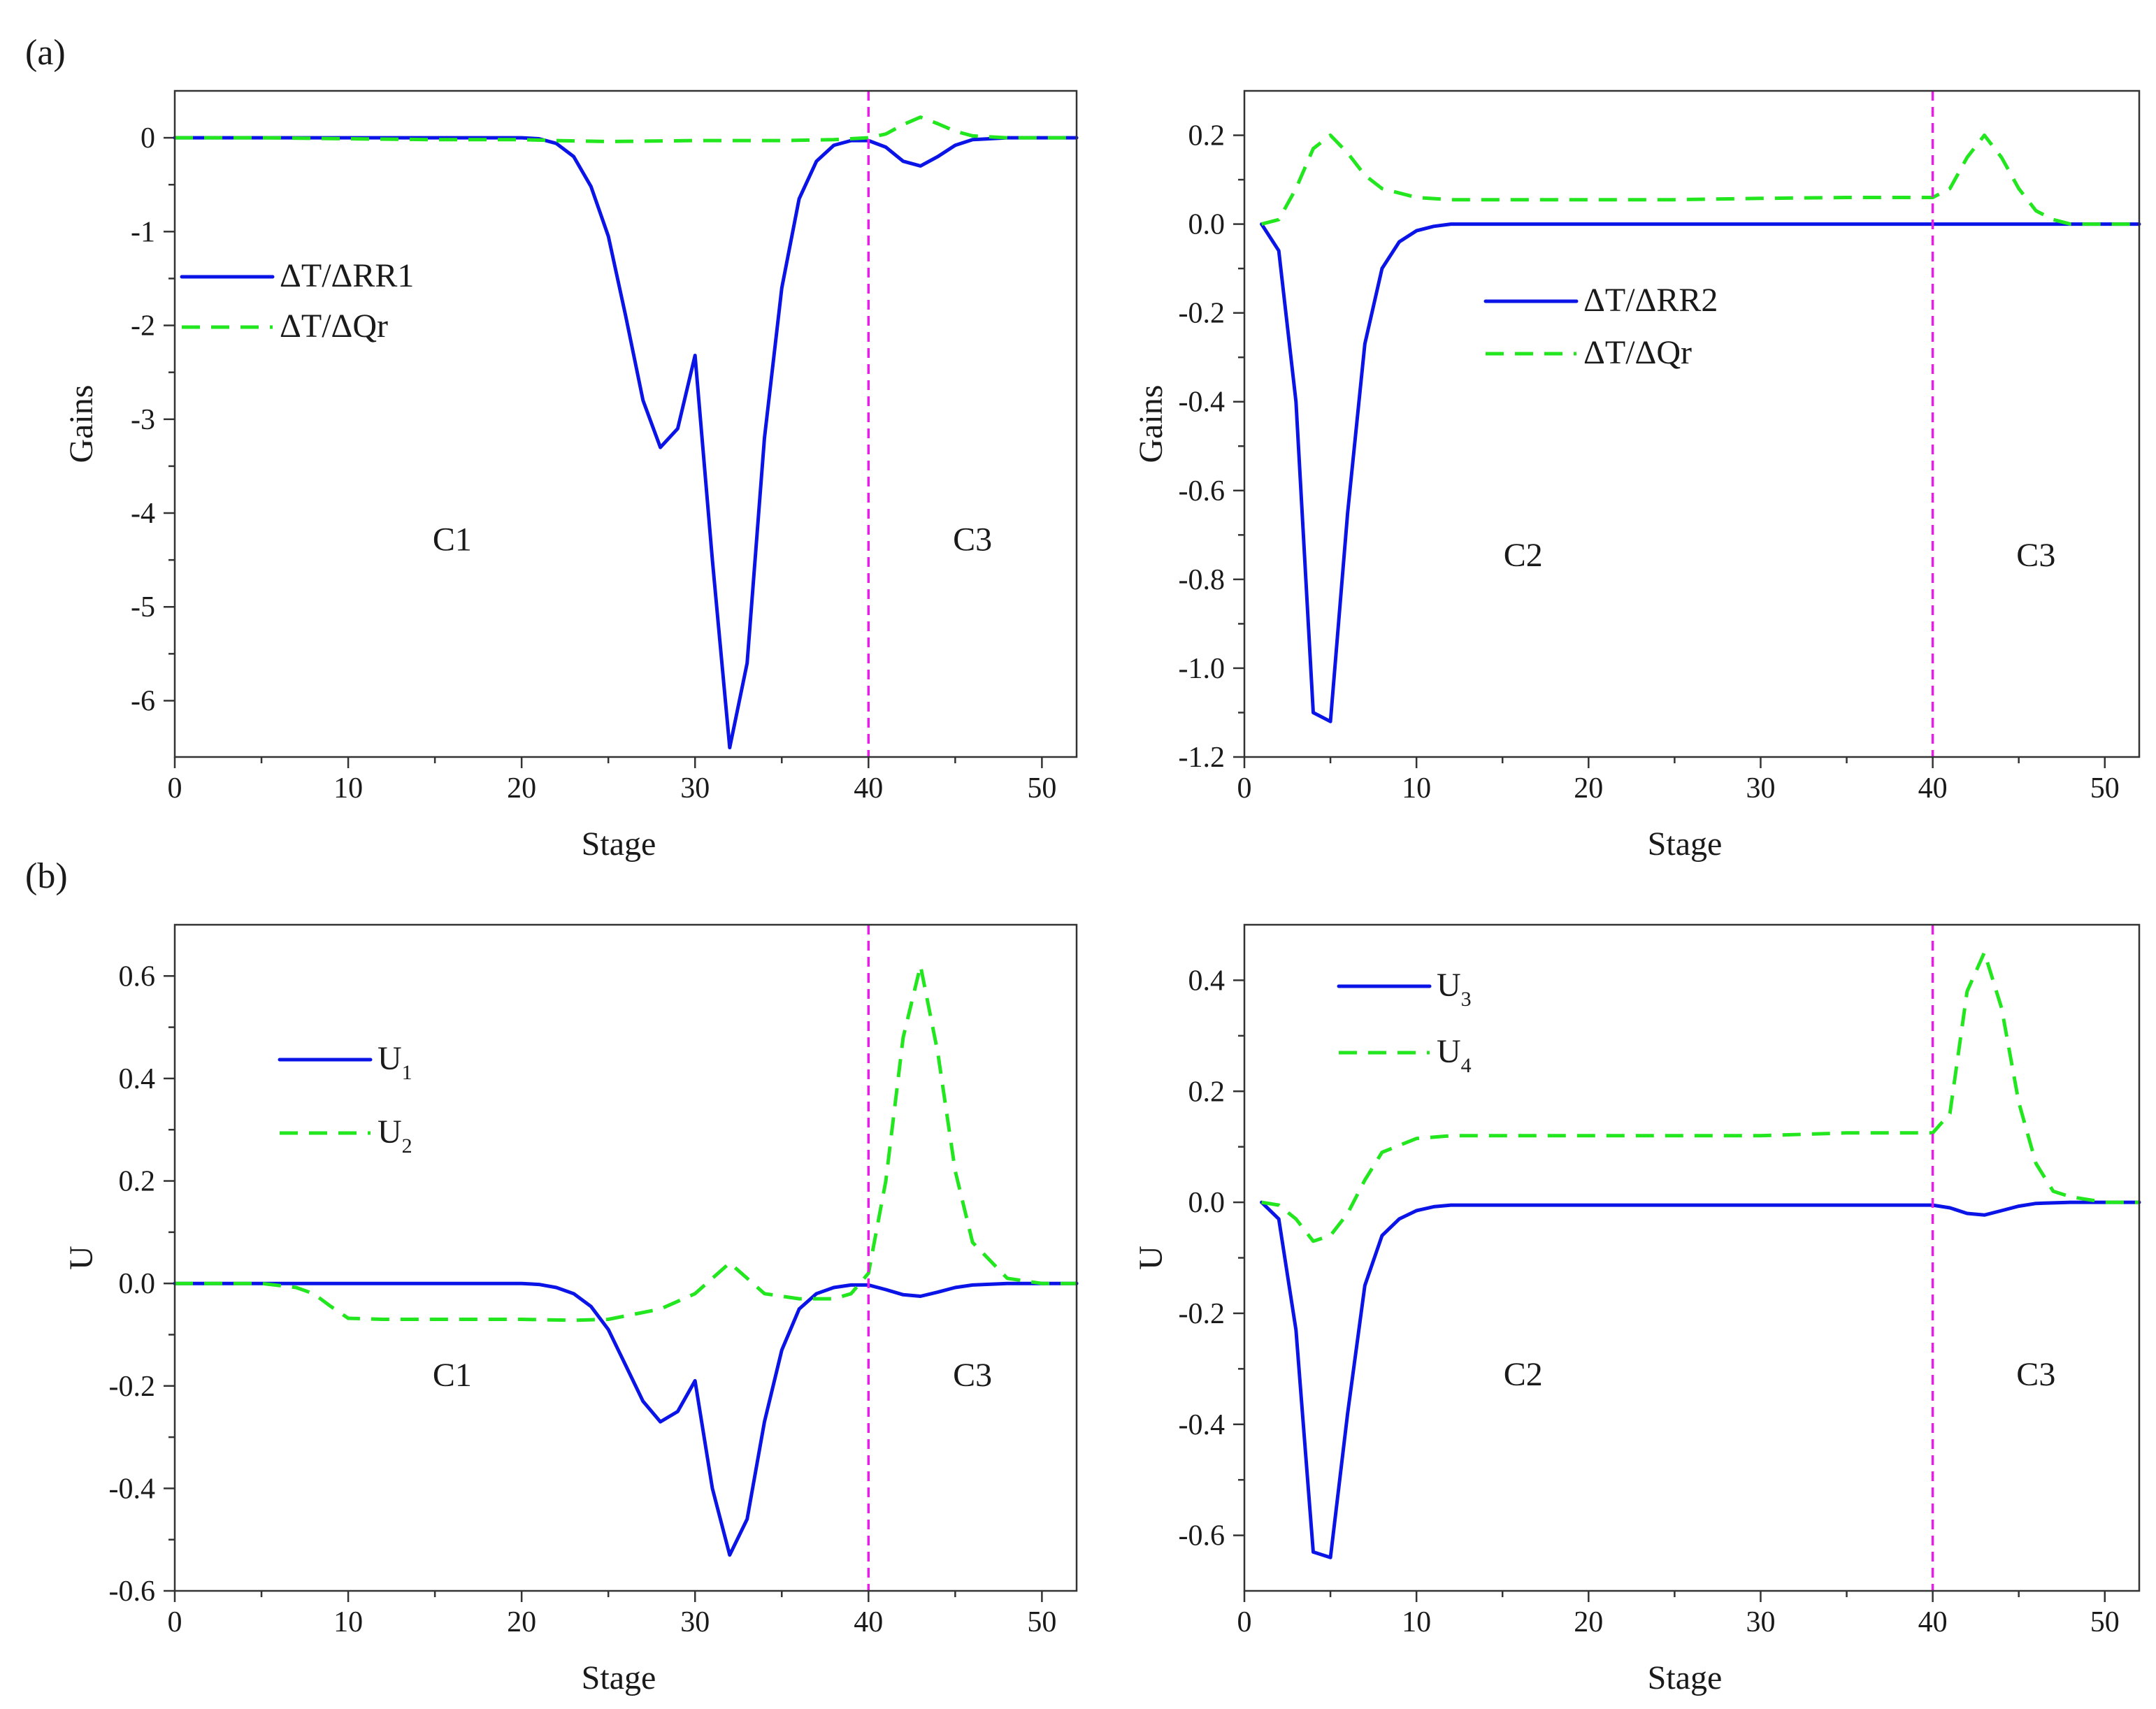  What do you see at coordinates (1454, 989) in the screenshot?
I see `legend-label: U3` at bounding box center [1454, 989].